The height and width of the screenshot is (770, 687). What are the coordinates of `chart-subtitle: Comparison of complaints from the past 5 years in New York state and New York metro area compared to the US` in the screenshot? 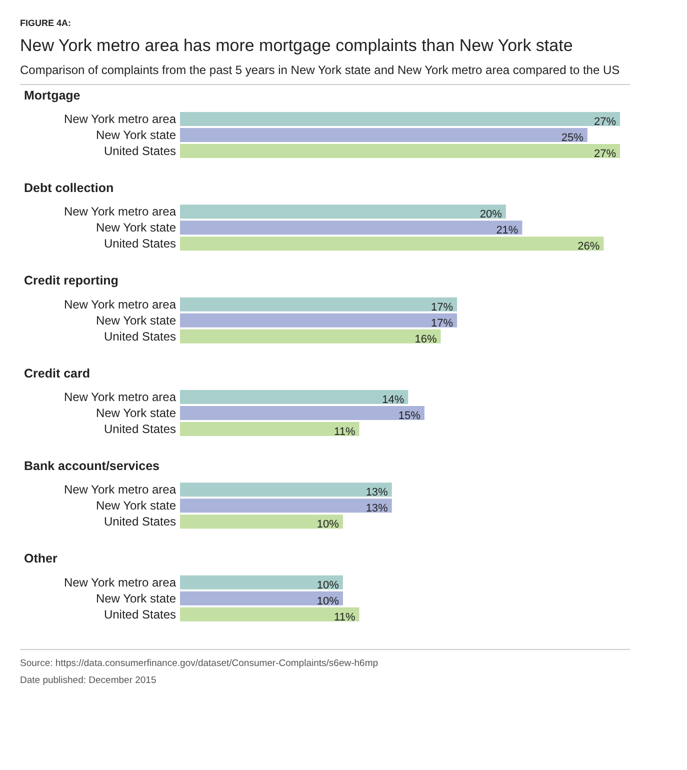 It's located at (320, 70).